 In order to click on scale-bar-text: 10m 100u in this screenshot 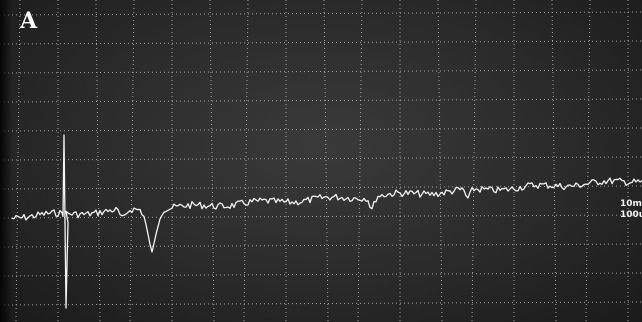, I will do `click(631, 210)`.